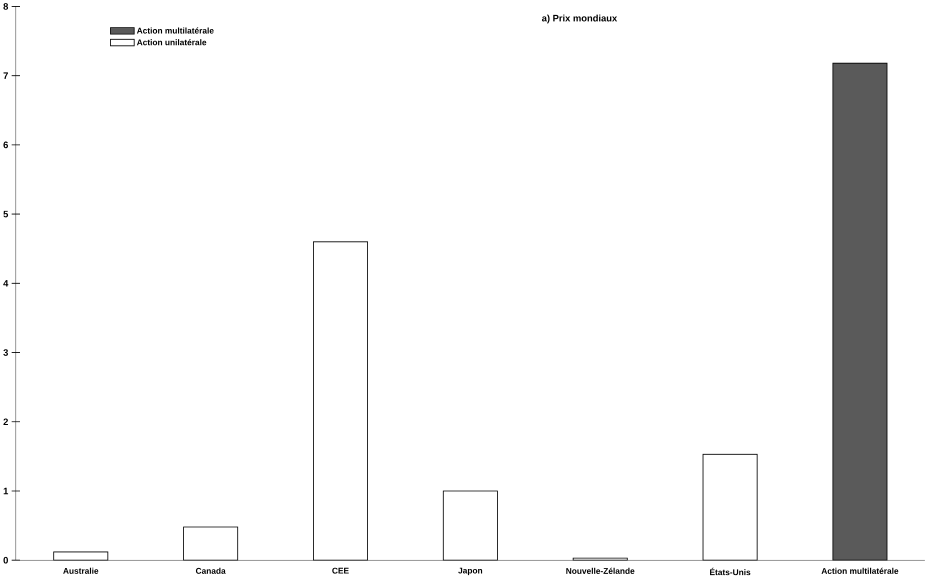 The height and width of the screenshot is (578, 928). I want to click on x-tick-label: États-Unis, so click(730, 572).